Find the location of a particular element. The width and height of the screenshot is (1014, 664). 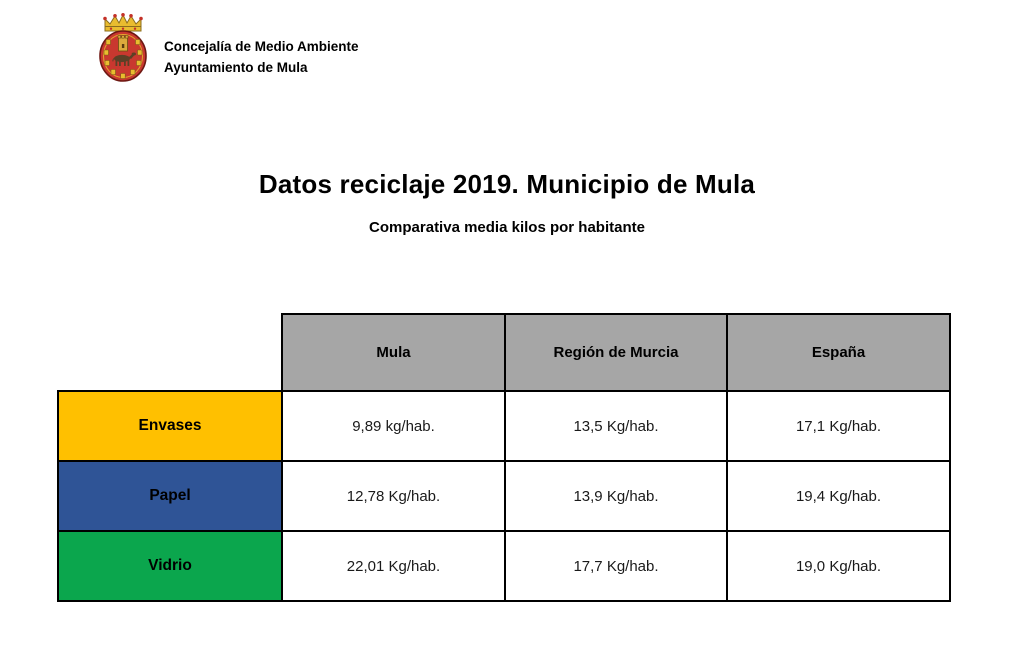

page-subtitle: Comparativa media kilos por habitante is located at coordinates (507, 227).